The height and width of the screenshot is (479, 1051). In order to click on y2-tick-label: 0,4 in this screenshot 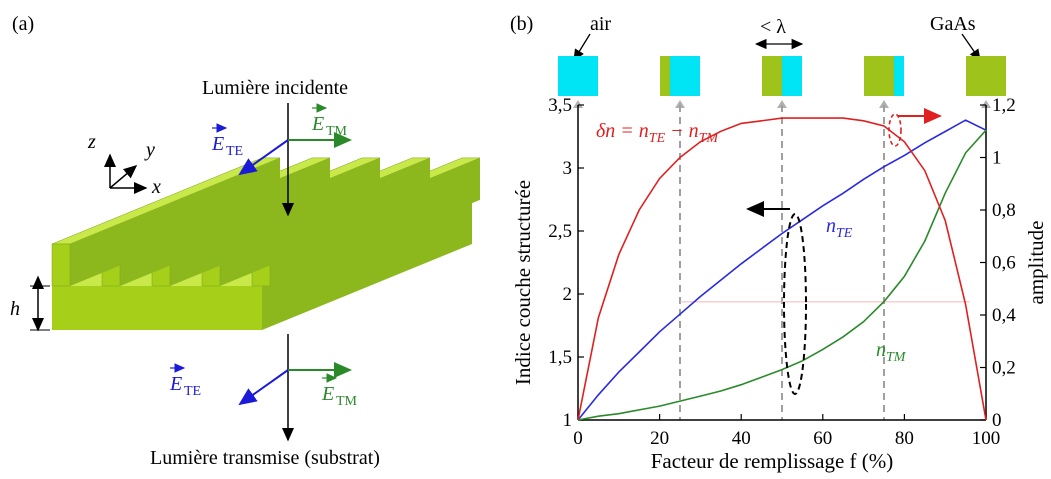, I will do `click(1004, 315)`.